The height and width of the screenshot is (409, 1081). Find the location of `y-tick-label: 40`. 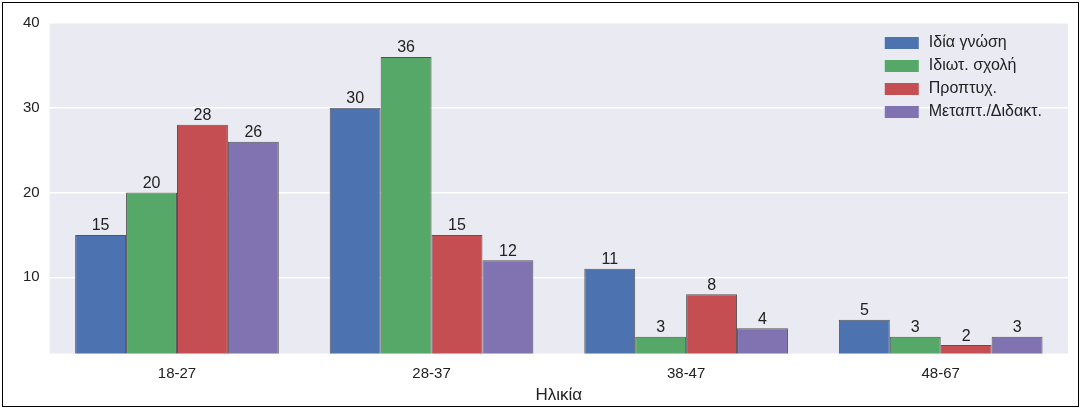

y-tick-label: 40 is located at coordinates (31, 22).